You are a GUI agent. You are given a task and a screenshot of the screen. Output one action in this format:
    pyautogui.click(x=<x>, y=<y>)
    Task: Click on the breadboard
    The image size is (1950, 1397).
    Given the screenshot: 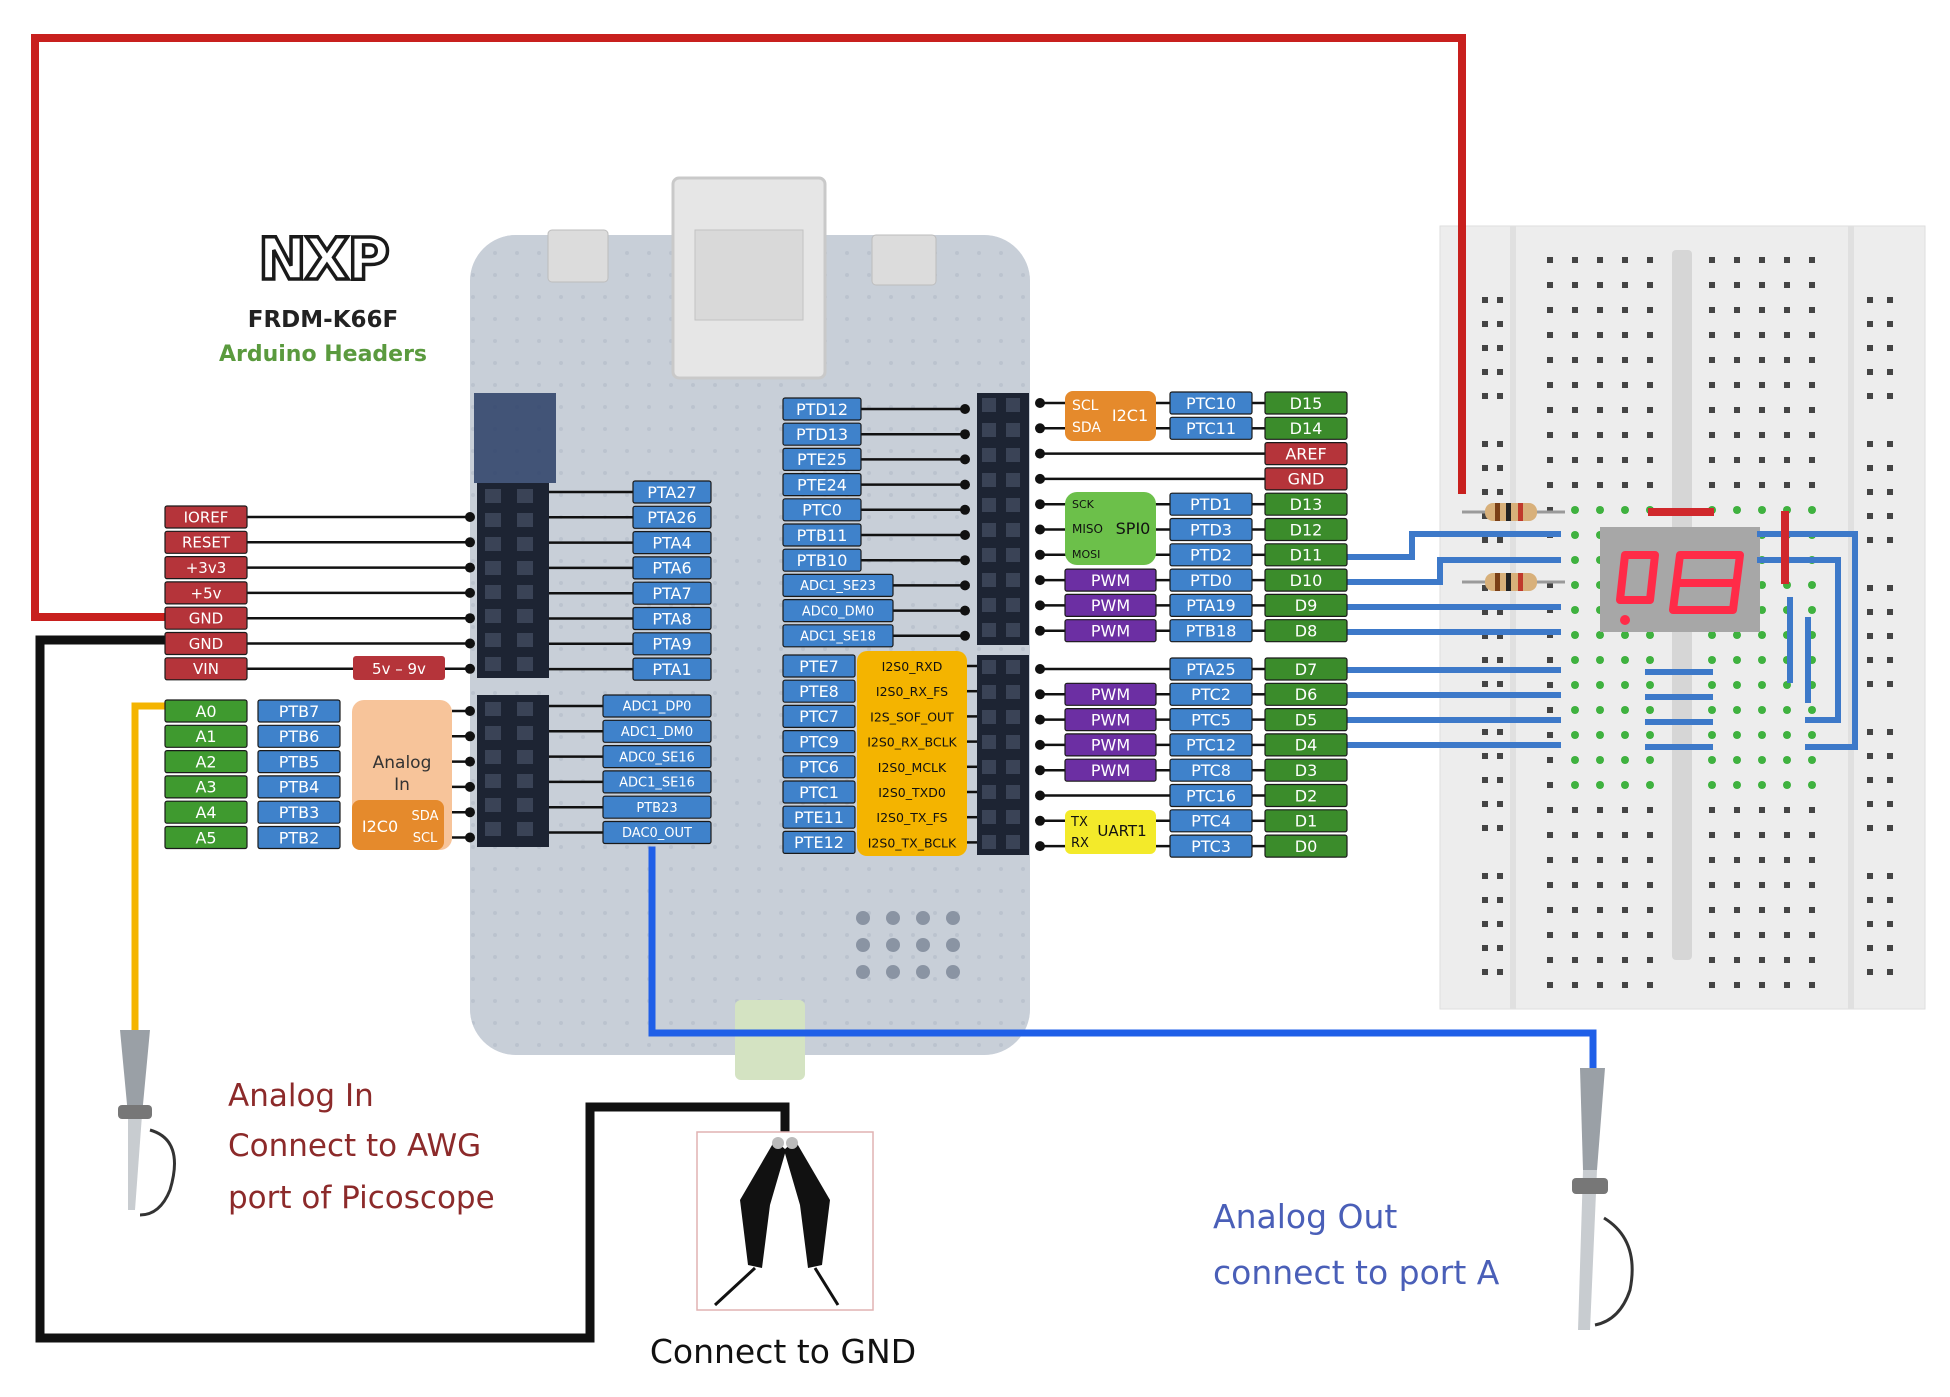 What is the action you would take?
    pyautogui.click(x=1682, y=617)
    